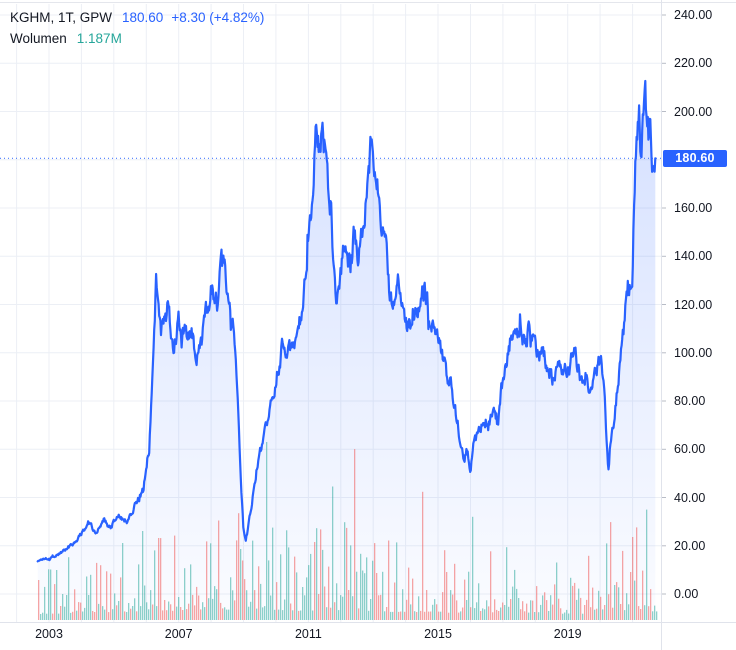  I want to click on volume-label: Wolumen, so click(38, 38).